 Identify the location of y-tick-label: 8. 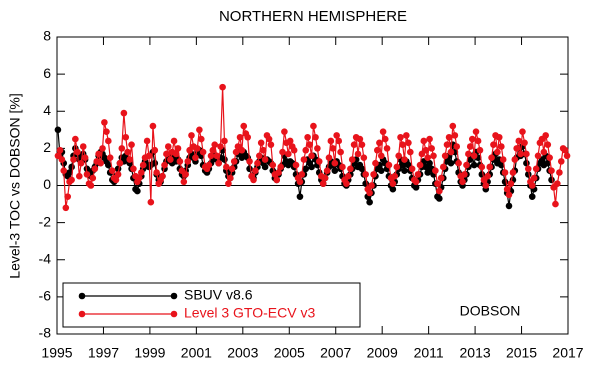
(47, 36).